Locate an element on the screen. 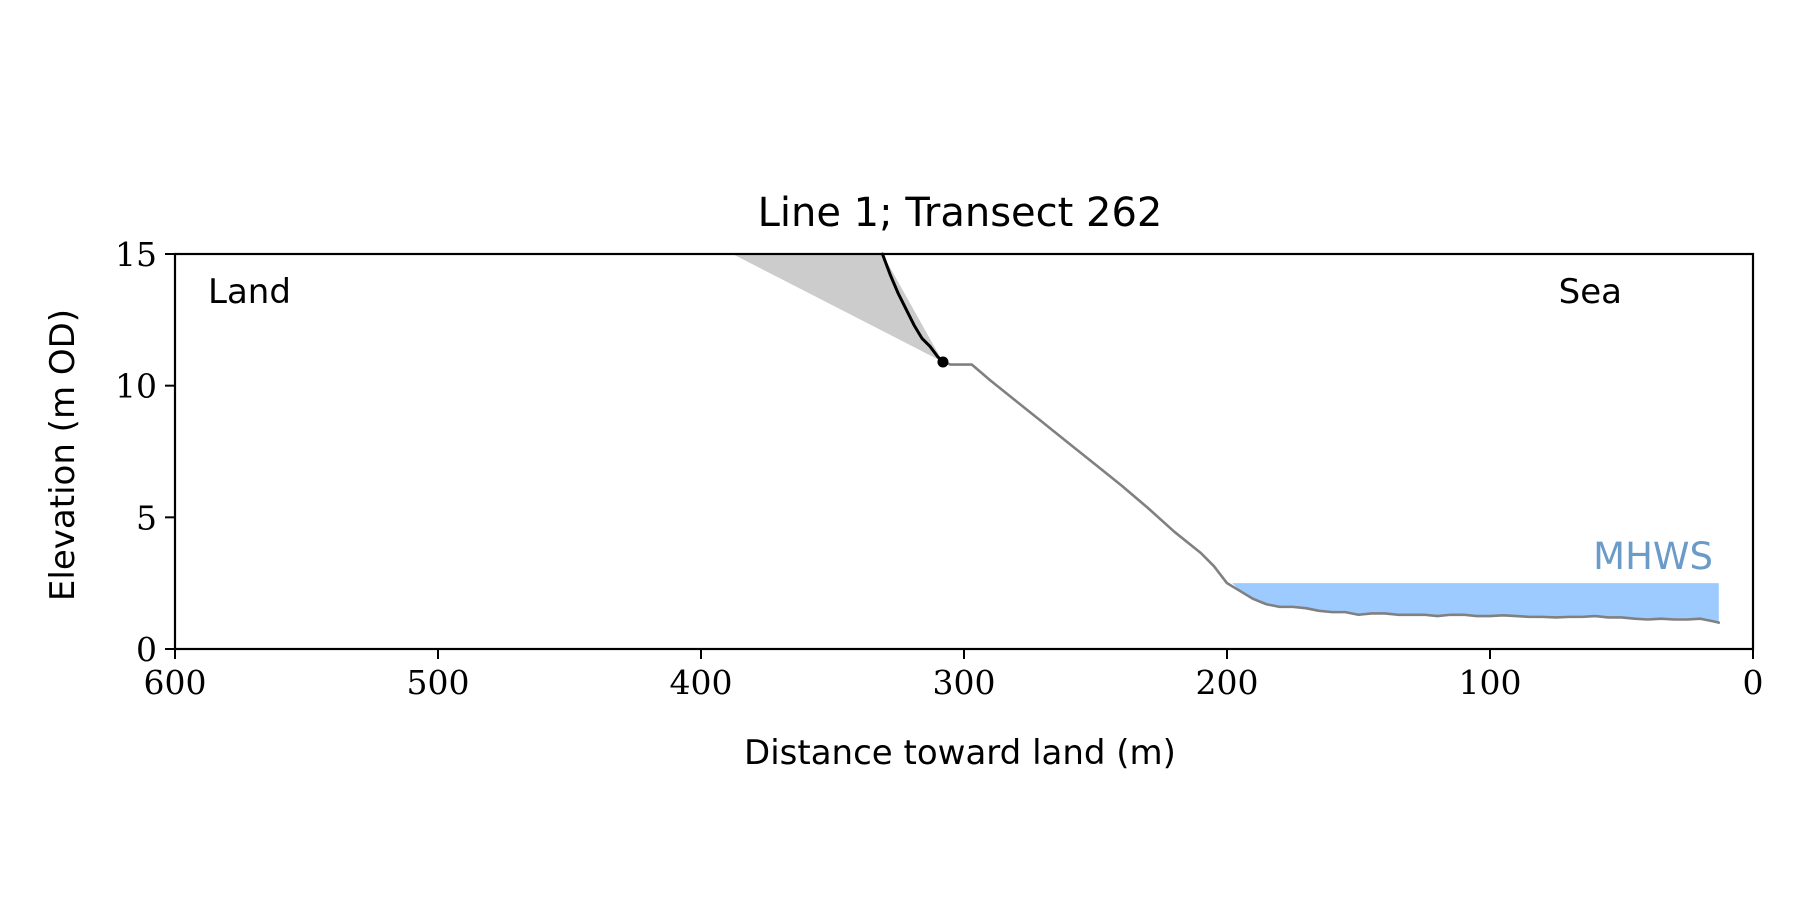  profile-line is located at coordinates (1331, 492).